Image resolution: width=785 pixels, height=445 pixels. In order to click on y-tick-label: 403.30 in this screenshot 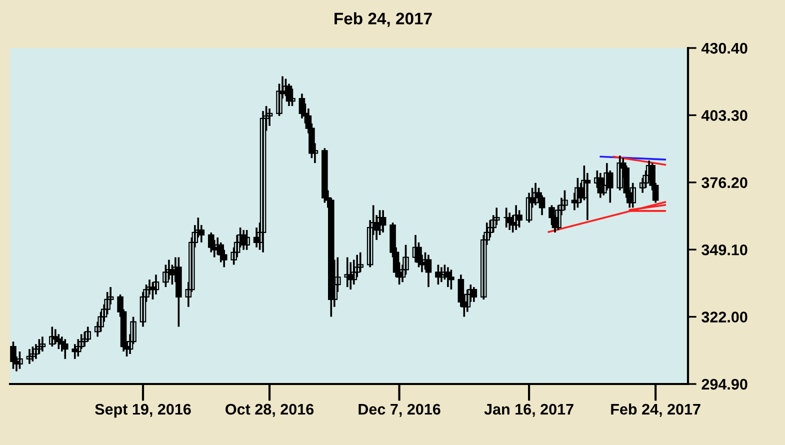, I will do `click(724, 115)`.